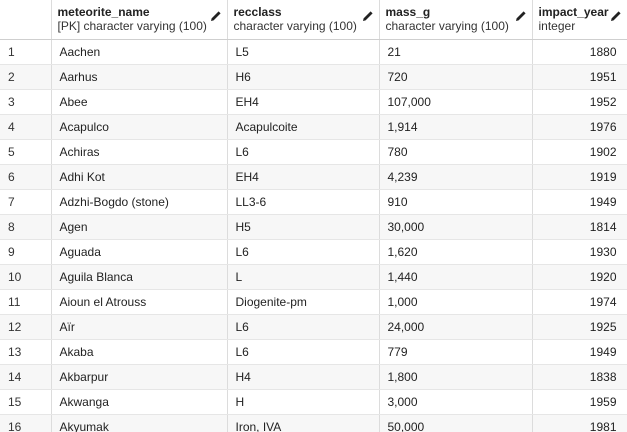 Image resolution: width=627 pixels, height=432 pixels. Describe the element at coordinates (579, 377) in the screenshot. I see `cell-impact-year: 1838` at that location.